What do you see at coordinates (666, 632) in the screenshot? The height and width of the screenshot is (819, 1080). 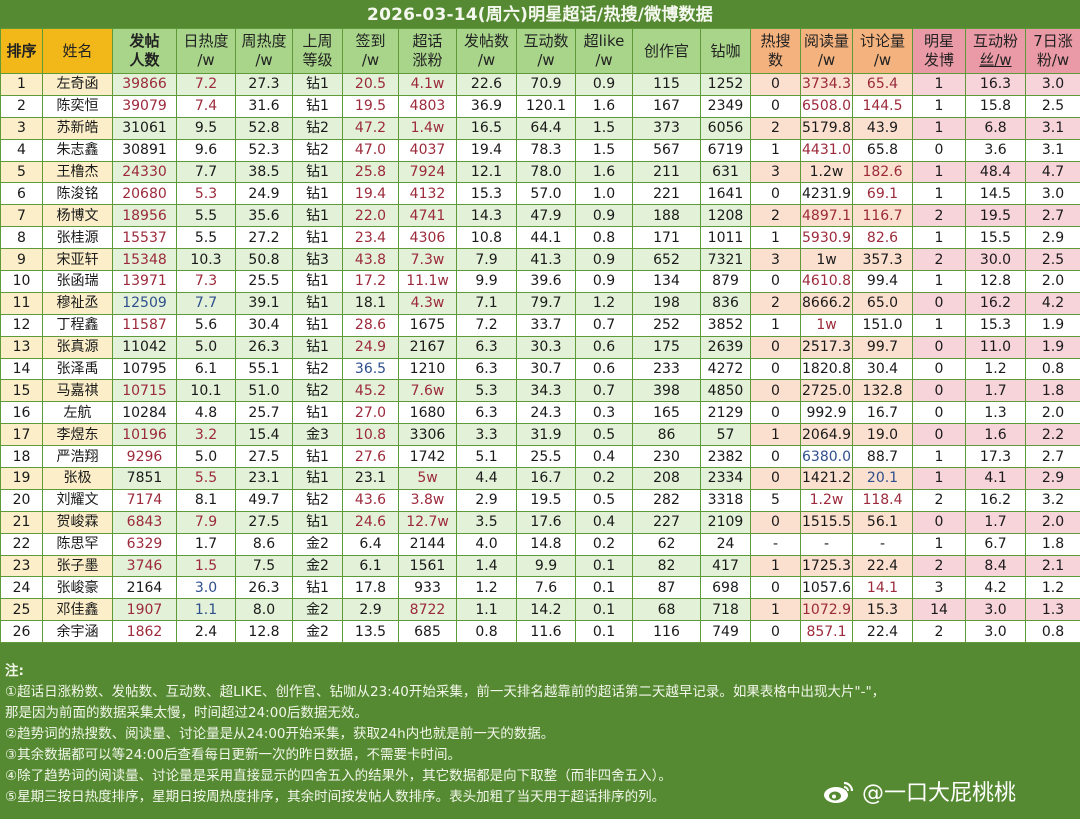 I see `cell-creator: 116` at bounding box center [666, 632].